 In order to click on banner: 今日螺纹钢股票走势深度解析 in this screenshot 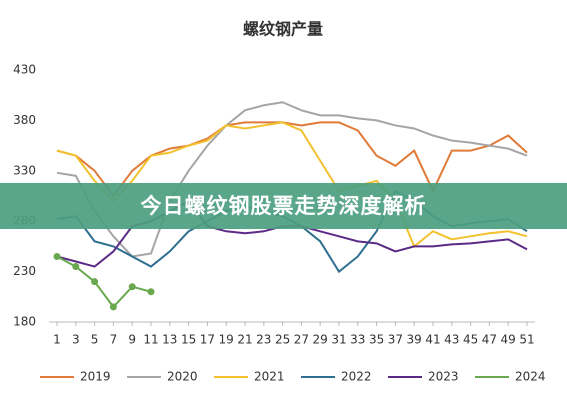, I will do `click(283, 206)`.